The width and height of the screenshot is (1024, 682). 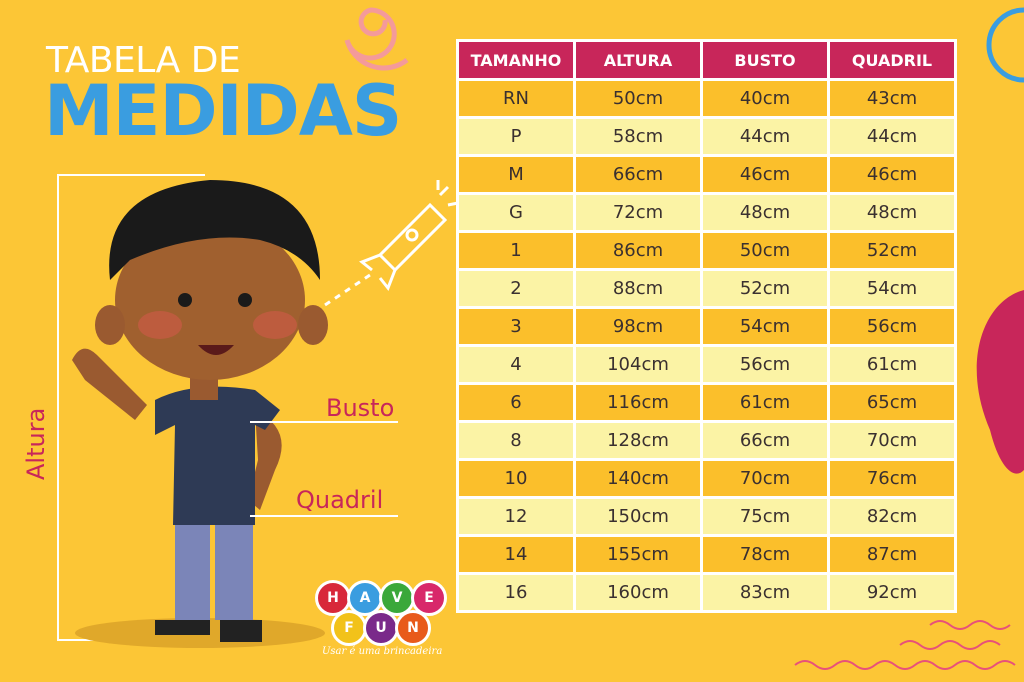 I want to click on table-row: RN 50cm 40cm 43cm, so click(x=706, y=98).